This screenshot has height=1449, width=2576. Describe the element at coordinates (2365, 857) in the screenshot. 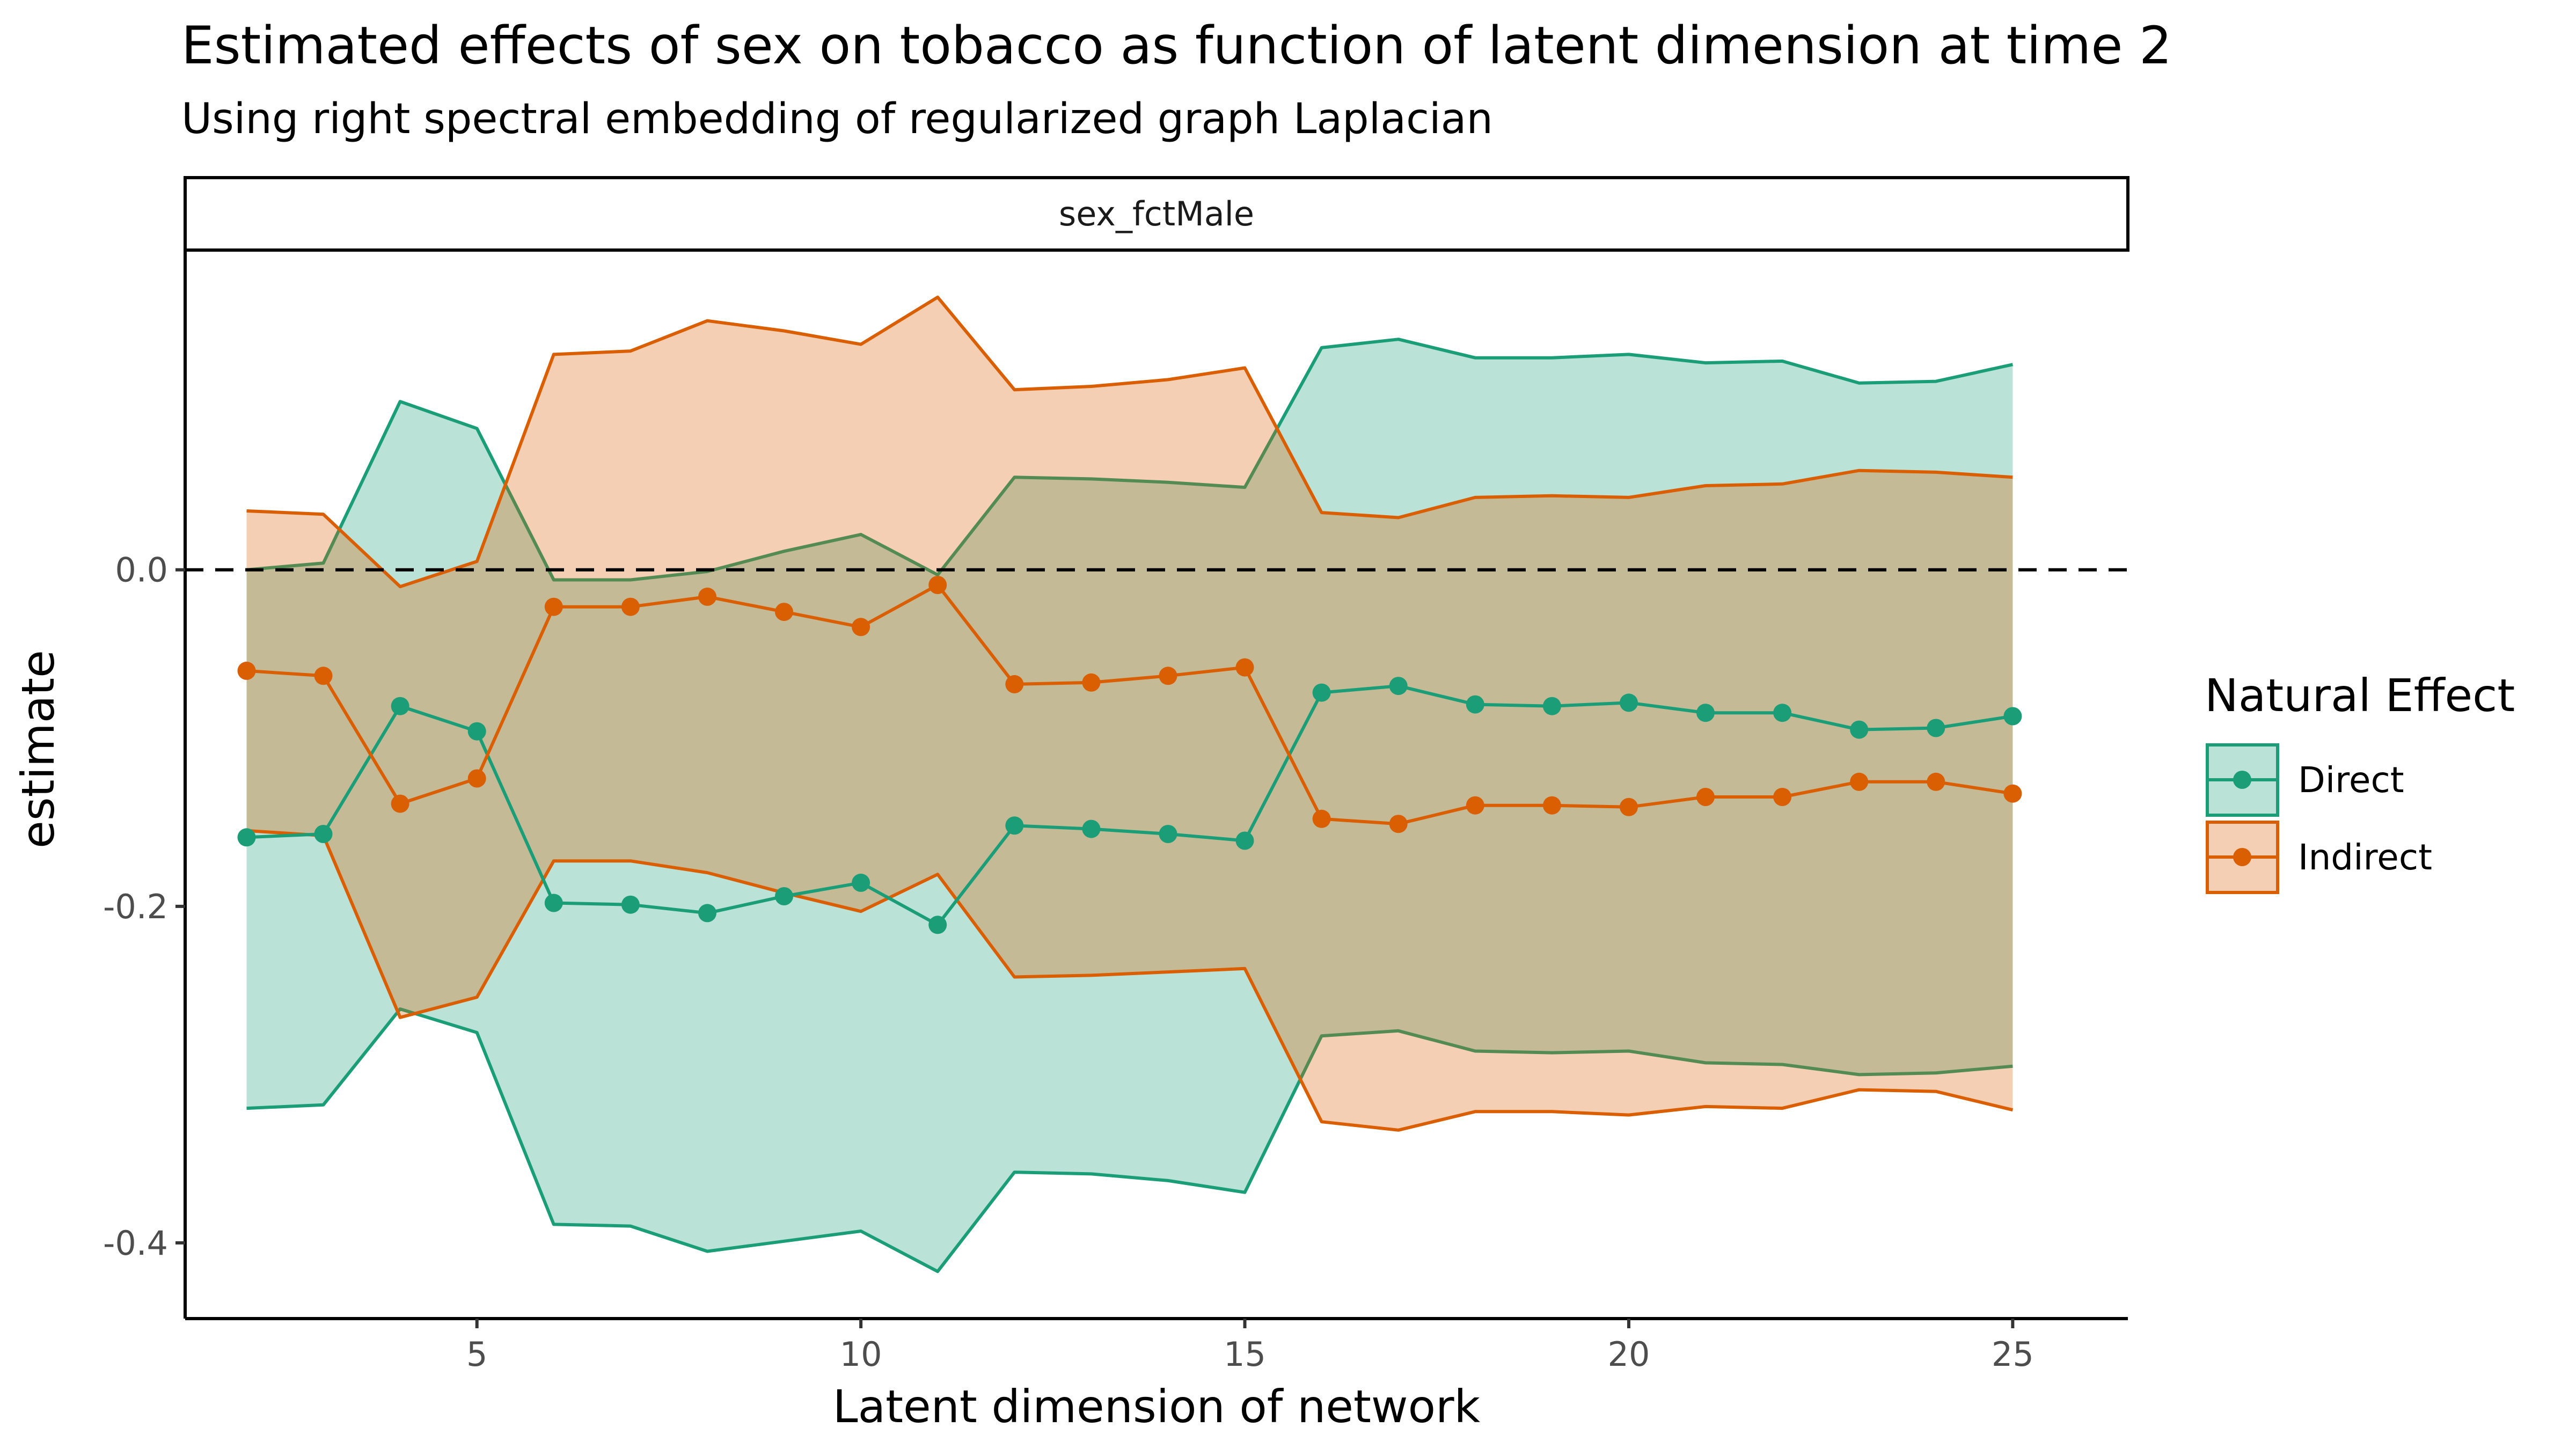

I see `legend-label-indirect: Indirect` at that location.